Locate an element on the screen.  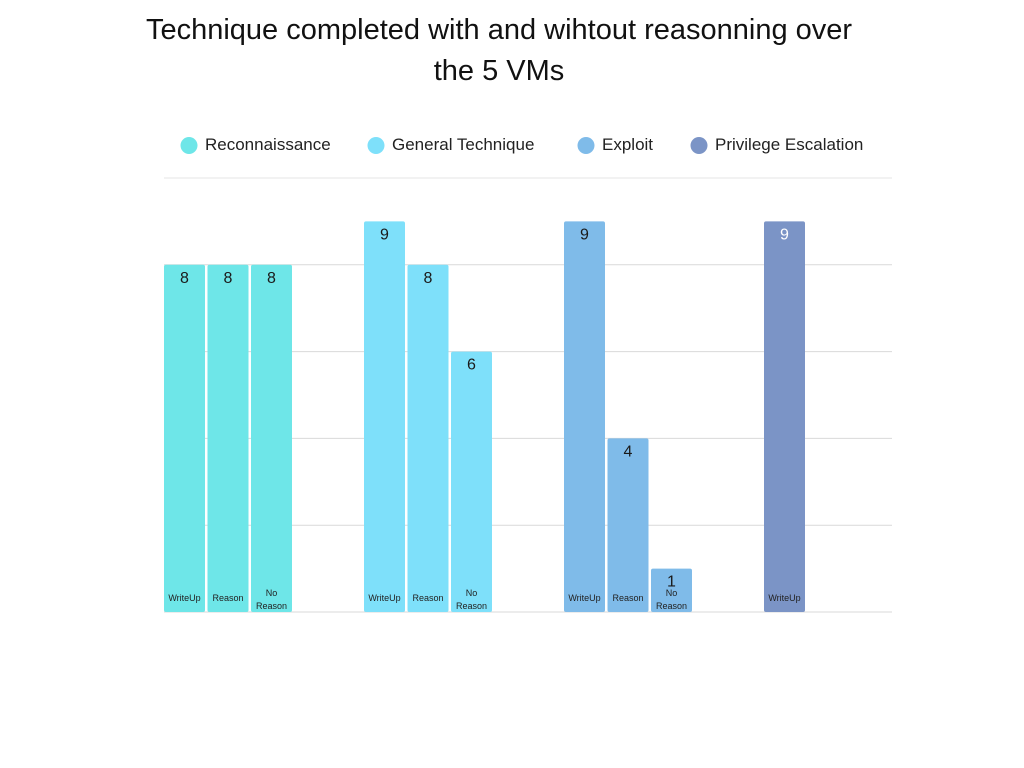
legend-label: Privilege Escalation is located at coordinates (789, 144).